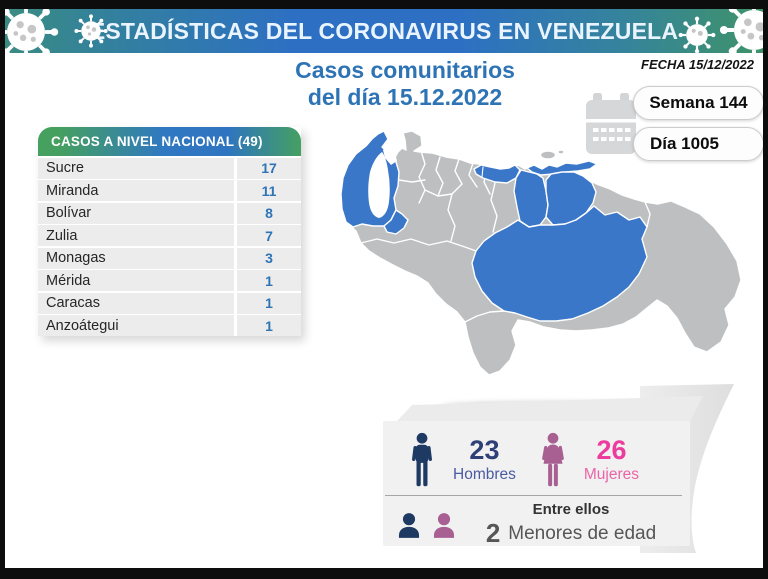 The width and height of the screenshot is (768, 579). Describe the element at coordinates (169, 141) in the screenshot. I see `cases-table-header: CASOS A NIVEL NACIONAL (49)` at that location.